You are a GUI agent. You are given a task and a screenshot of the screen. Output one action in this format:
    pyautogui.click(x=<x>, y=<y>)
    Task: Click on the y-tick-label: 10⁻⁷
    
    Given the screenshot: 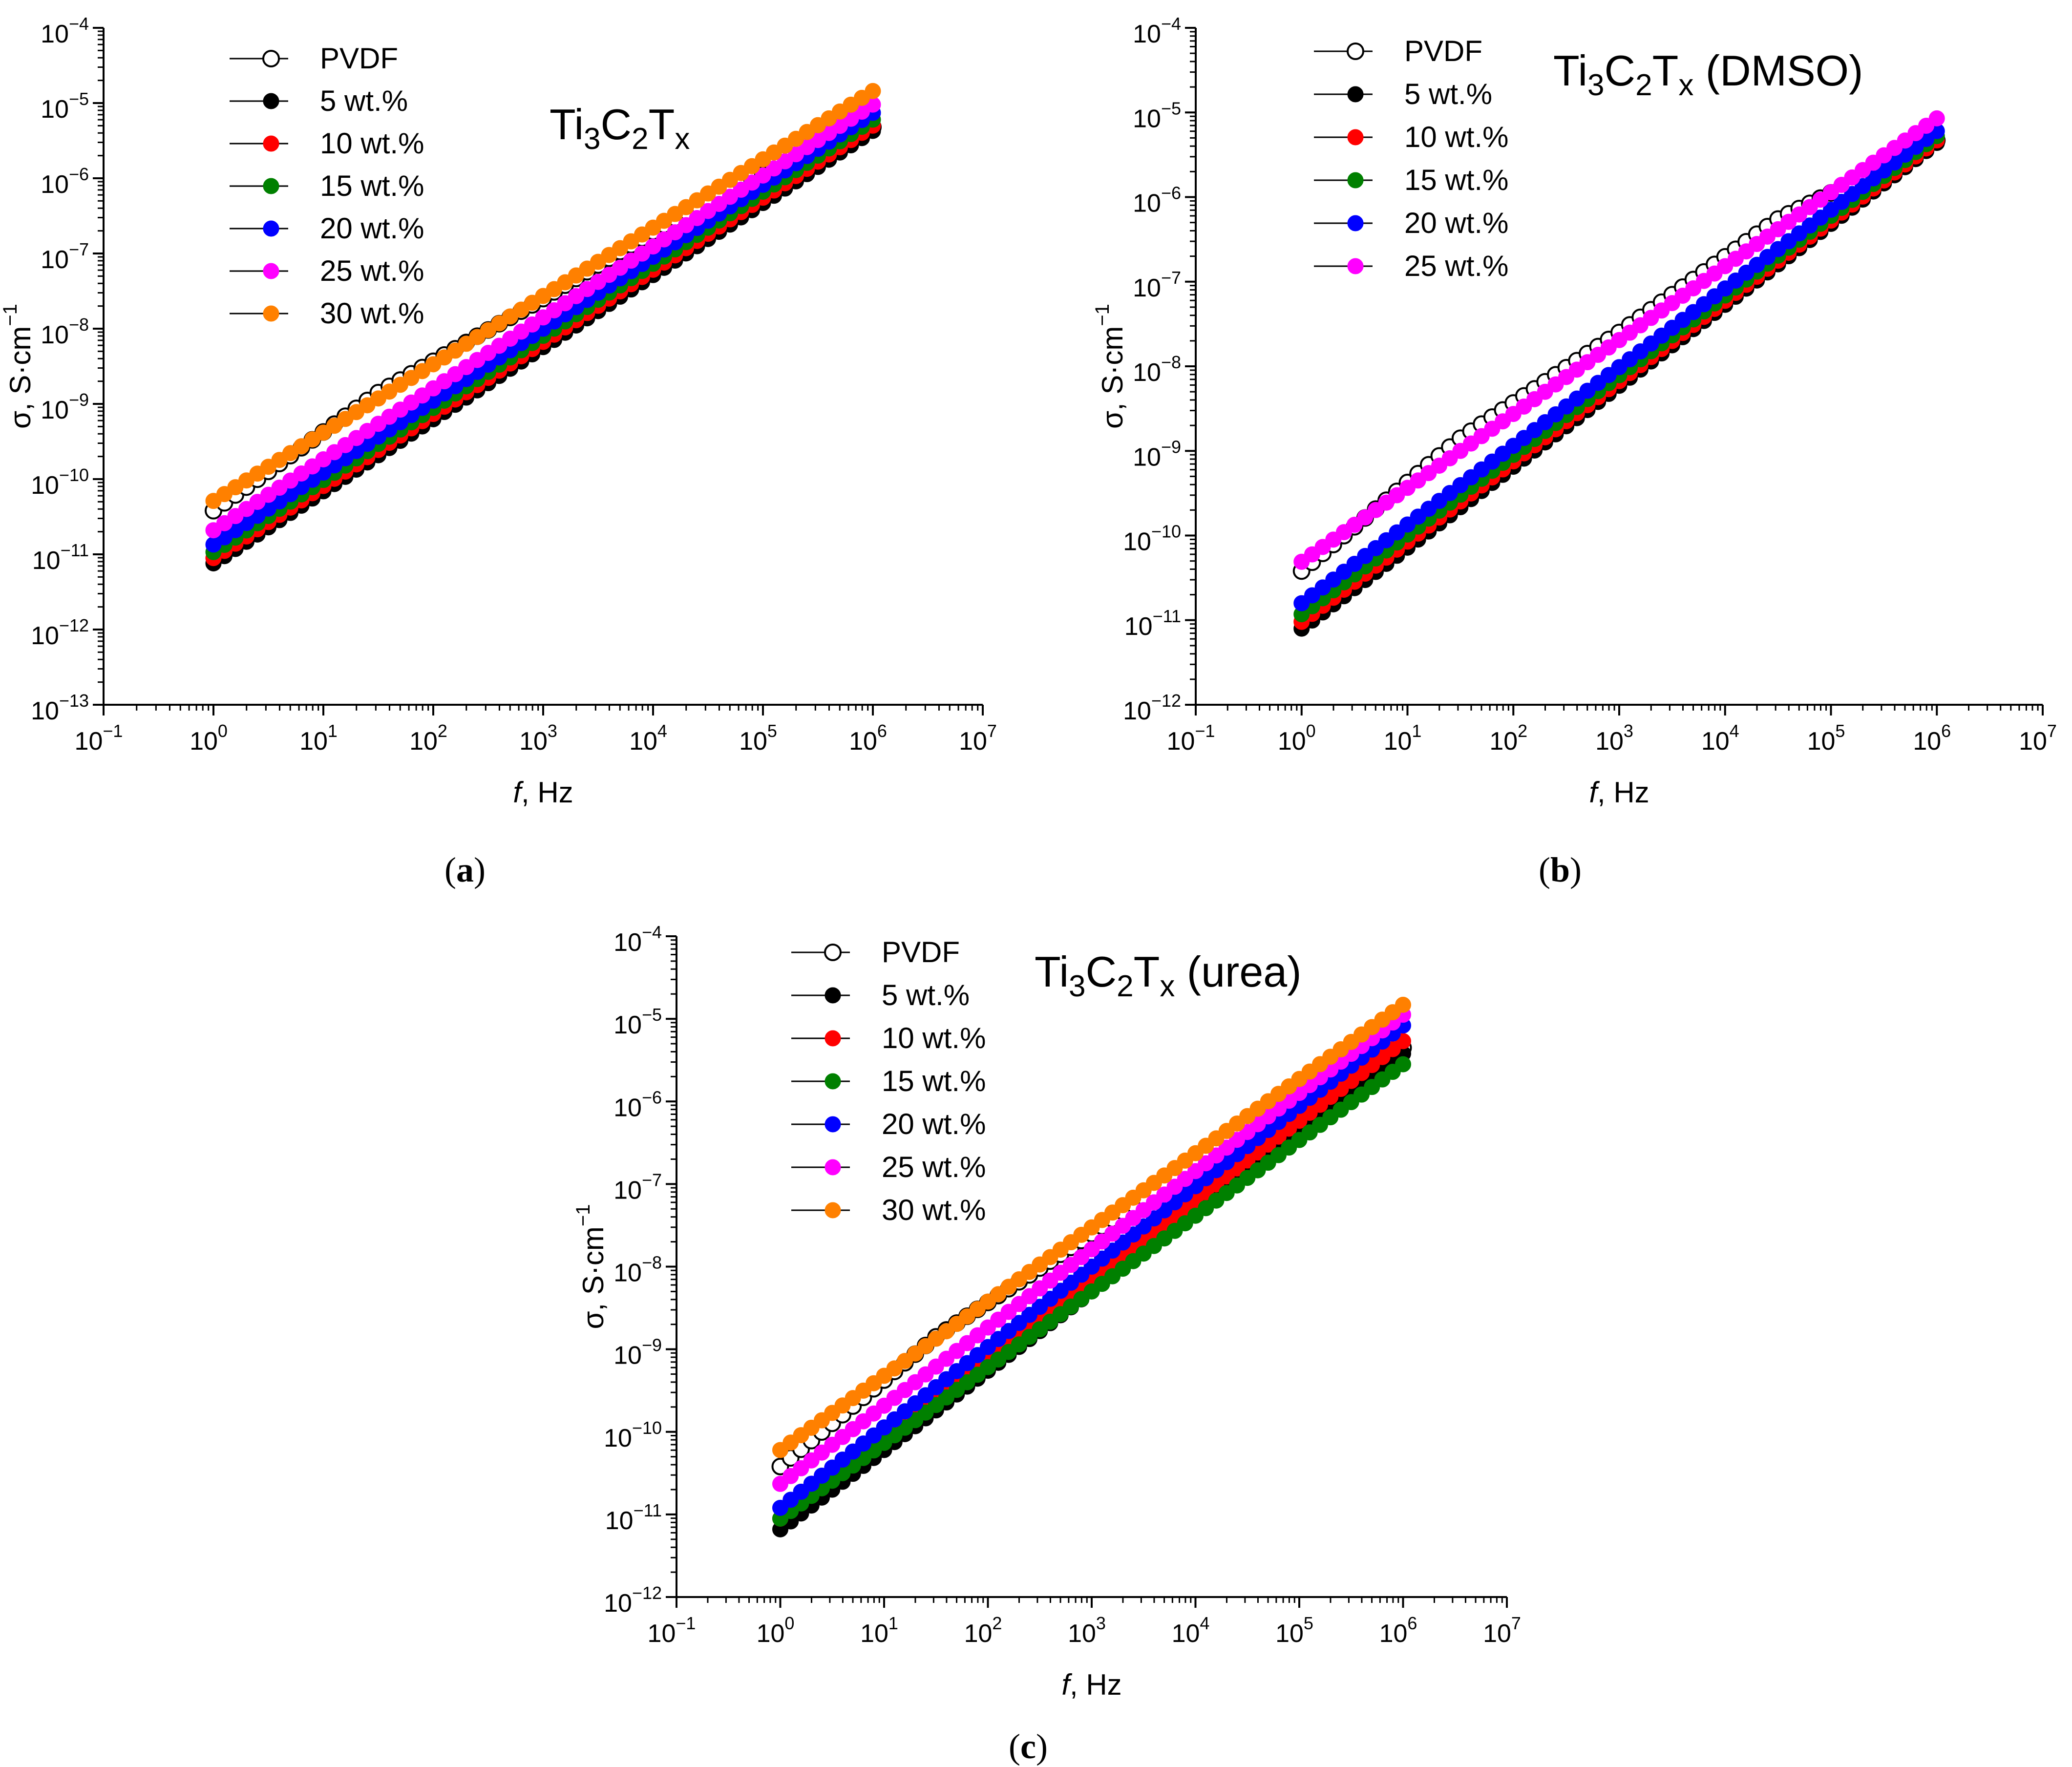 What is the action you would take?
    pyautogui.click(x=1157, y=285)
    